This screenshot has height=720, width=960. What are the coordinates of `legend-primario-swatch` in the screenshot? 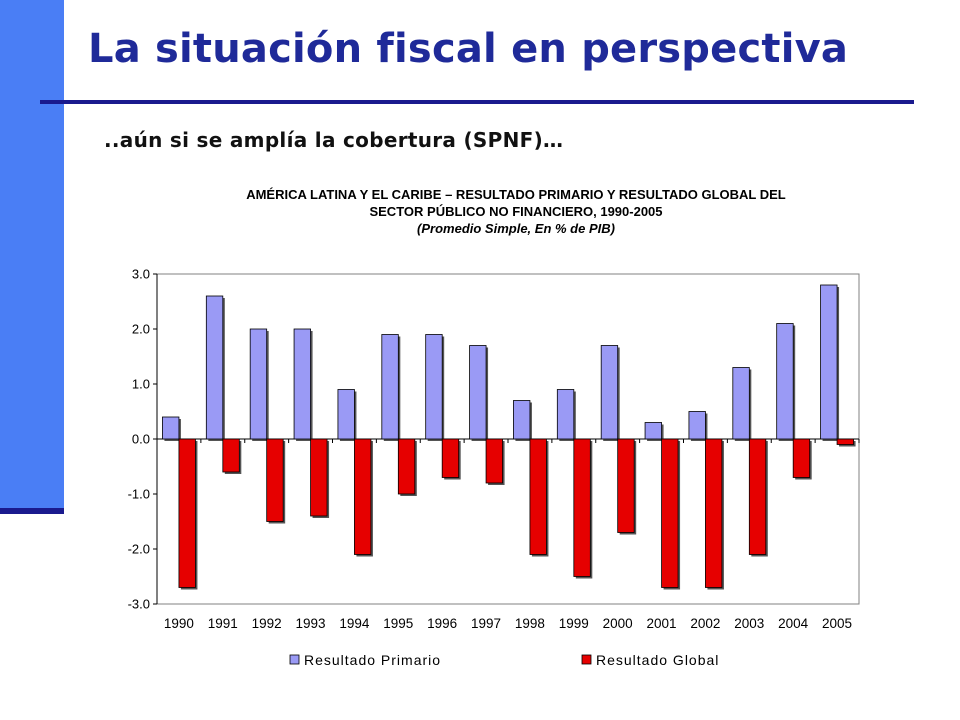 It's located at (294, 659).